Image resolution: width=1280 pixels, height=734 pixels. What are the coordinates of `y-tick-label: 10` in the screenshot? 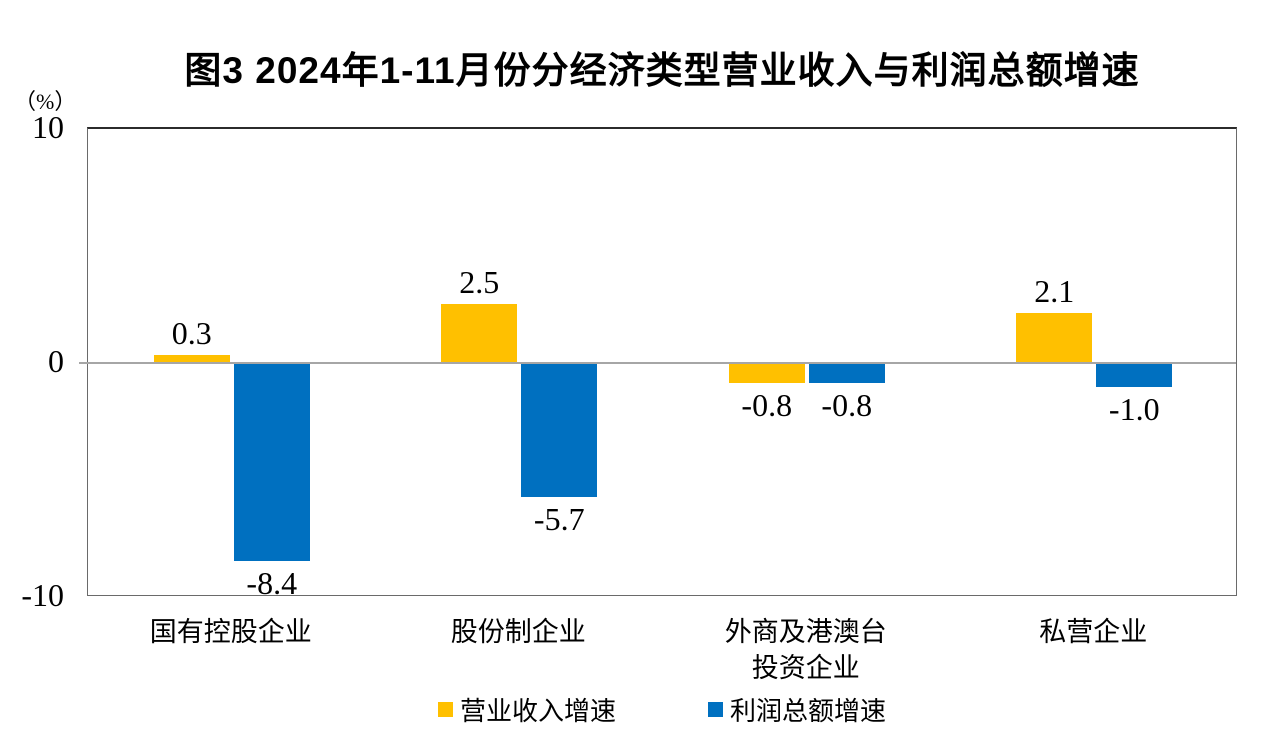 It's located at (48, 127).